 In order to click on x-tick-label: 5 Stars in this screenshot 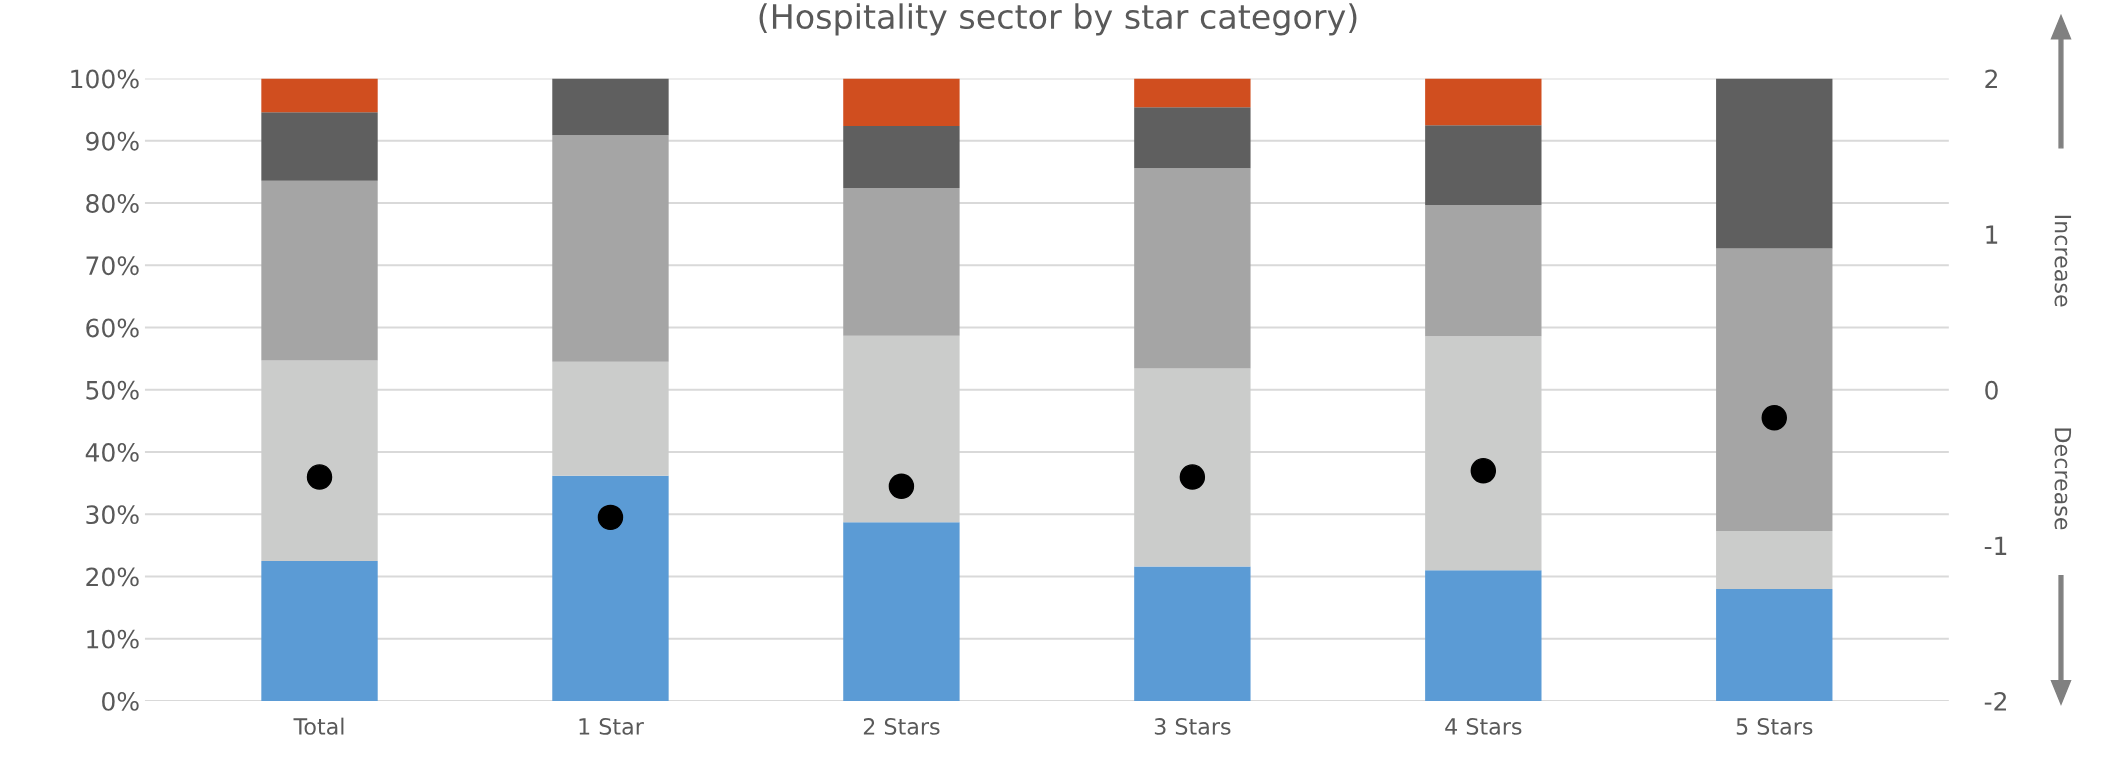, I will do `click(1774, 726)`.